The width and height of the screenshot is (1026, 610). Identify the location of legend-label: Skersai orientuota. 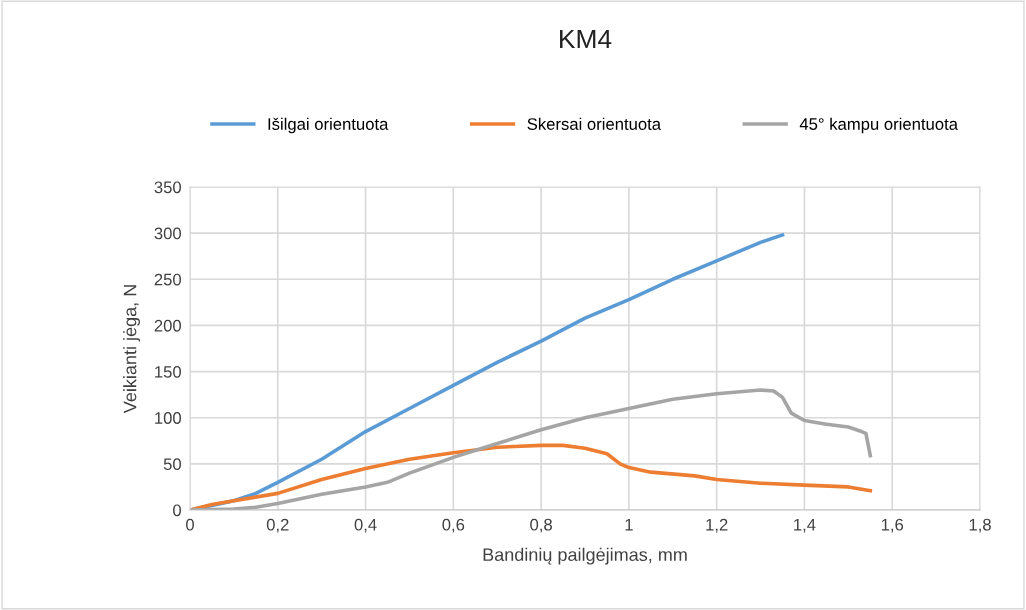
(594, 123).